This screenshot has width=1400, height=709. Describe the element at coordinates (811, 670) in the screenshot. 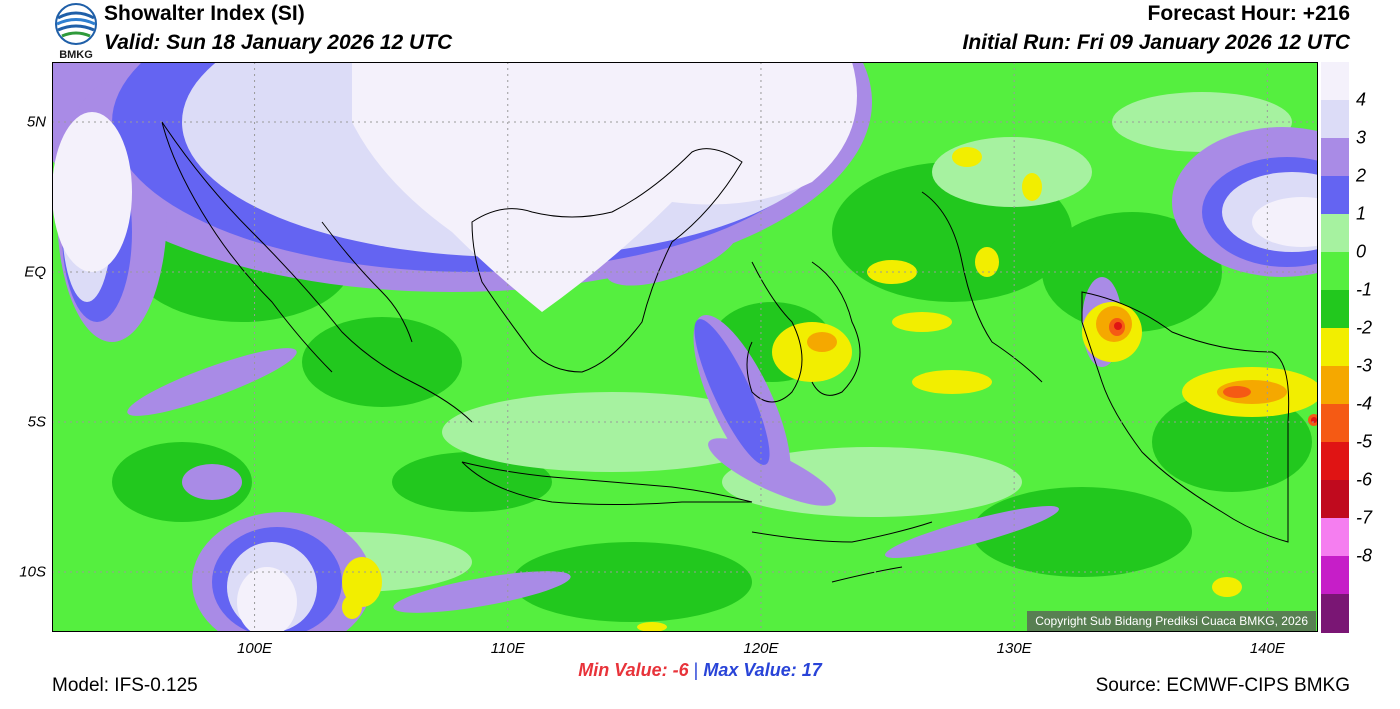

I see `max-value: 17` at that location.